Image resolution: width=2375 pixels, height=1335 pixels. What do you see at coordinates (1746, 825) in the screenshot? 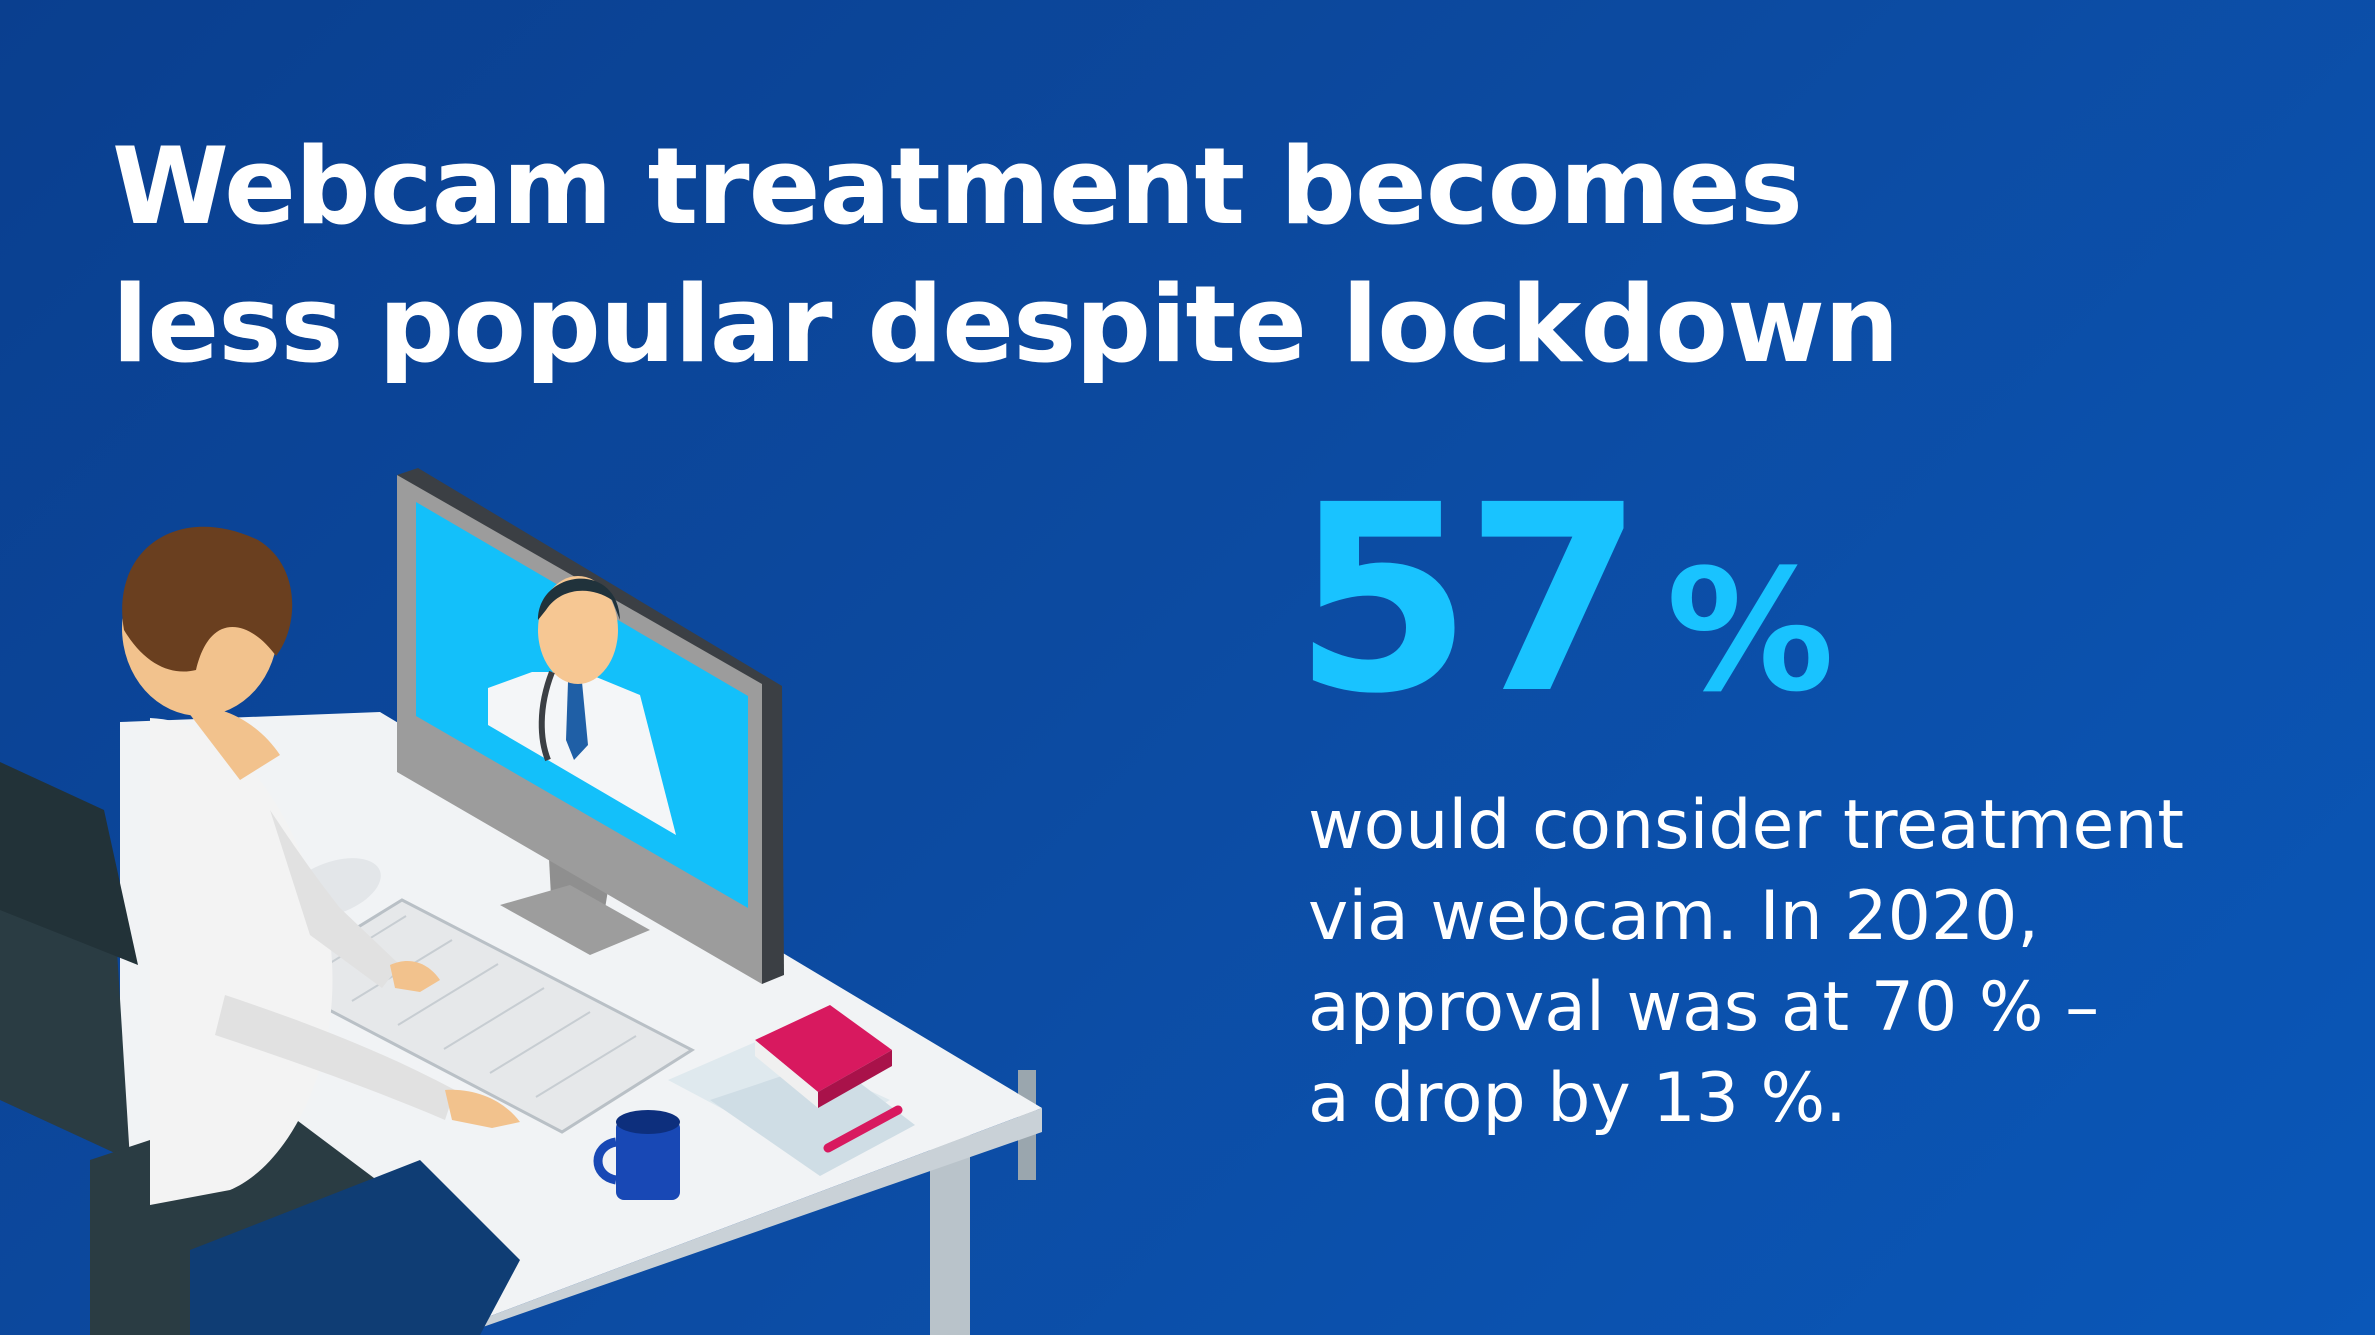
I see `description-line-1: would consider treatment` at bounding box center [1746, 825].